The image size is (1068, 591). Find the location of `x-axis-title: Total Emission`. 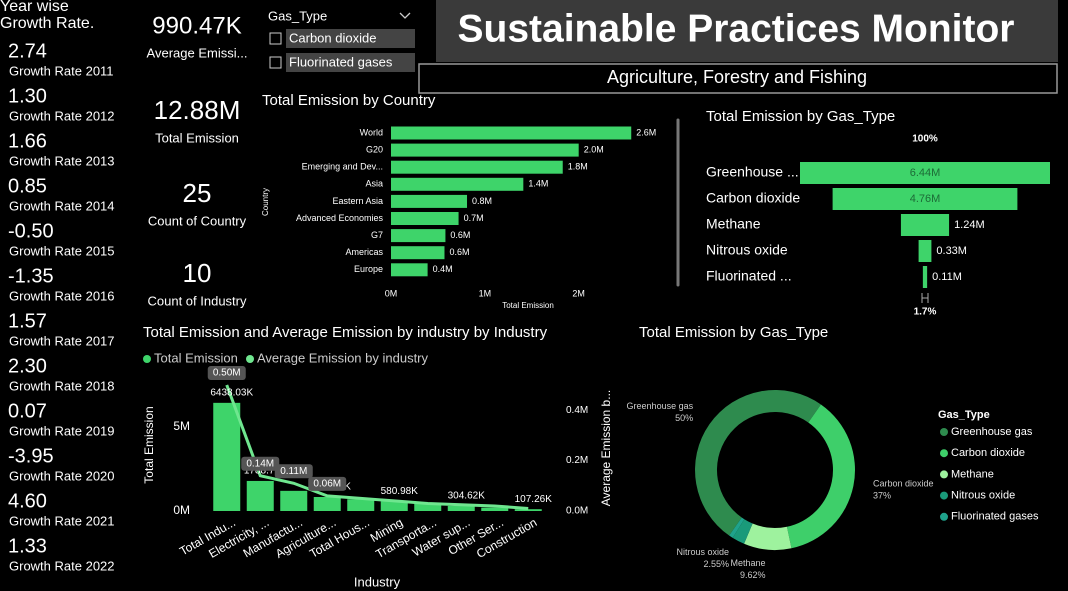

x-axis-title: Total Emission is located at coordinates (528, 305).